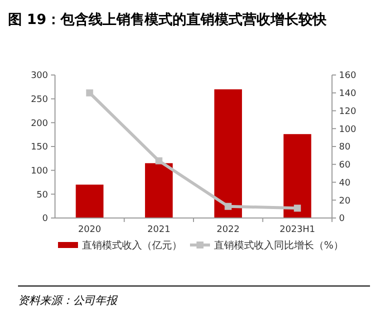  Describe the element at coordinates (42, 195) in the screenshot. I see `y-tick-label: 50` at that location.